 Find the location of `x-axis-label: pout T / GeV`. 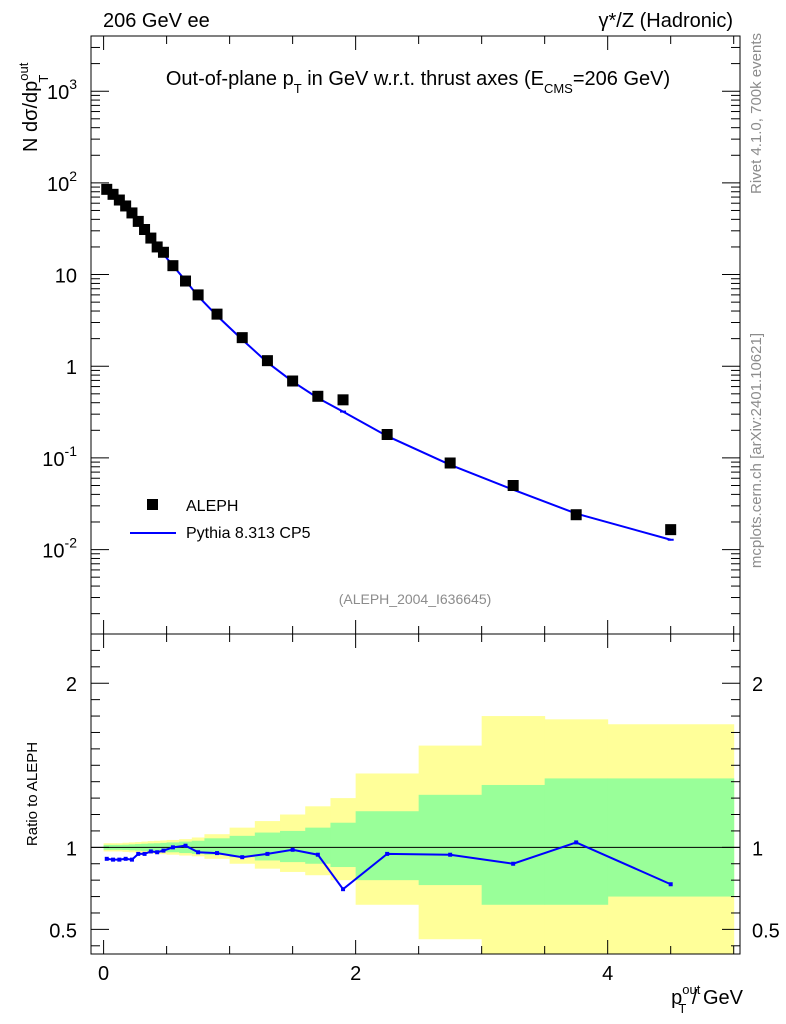

x-axis-label: pout T / GeV is located at coordinates (707, 999).